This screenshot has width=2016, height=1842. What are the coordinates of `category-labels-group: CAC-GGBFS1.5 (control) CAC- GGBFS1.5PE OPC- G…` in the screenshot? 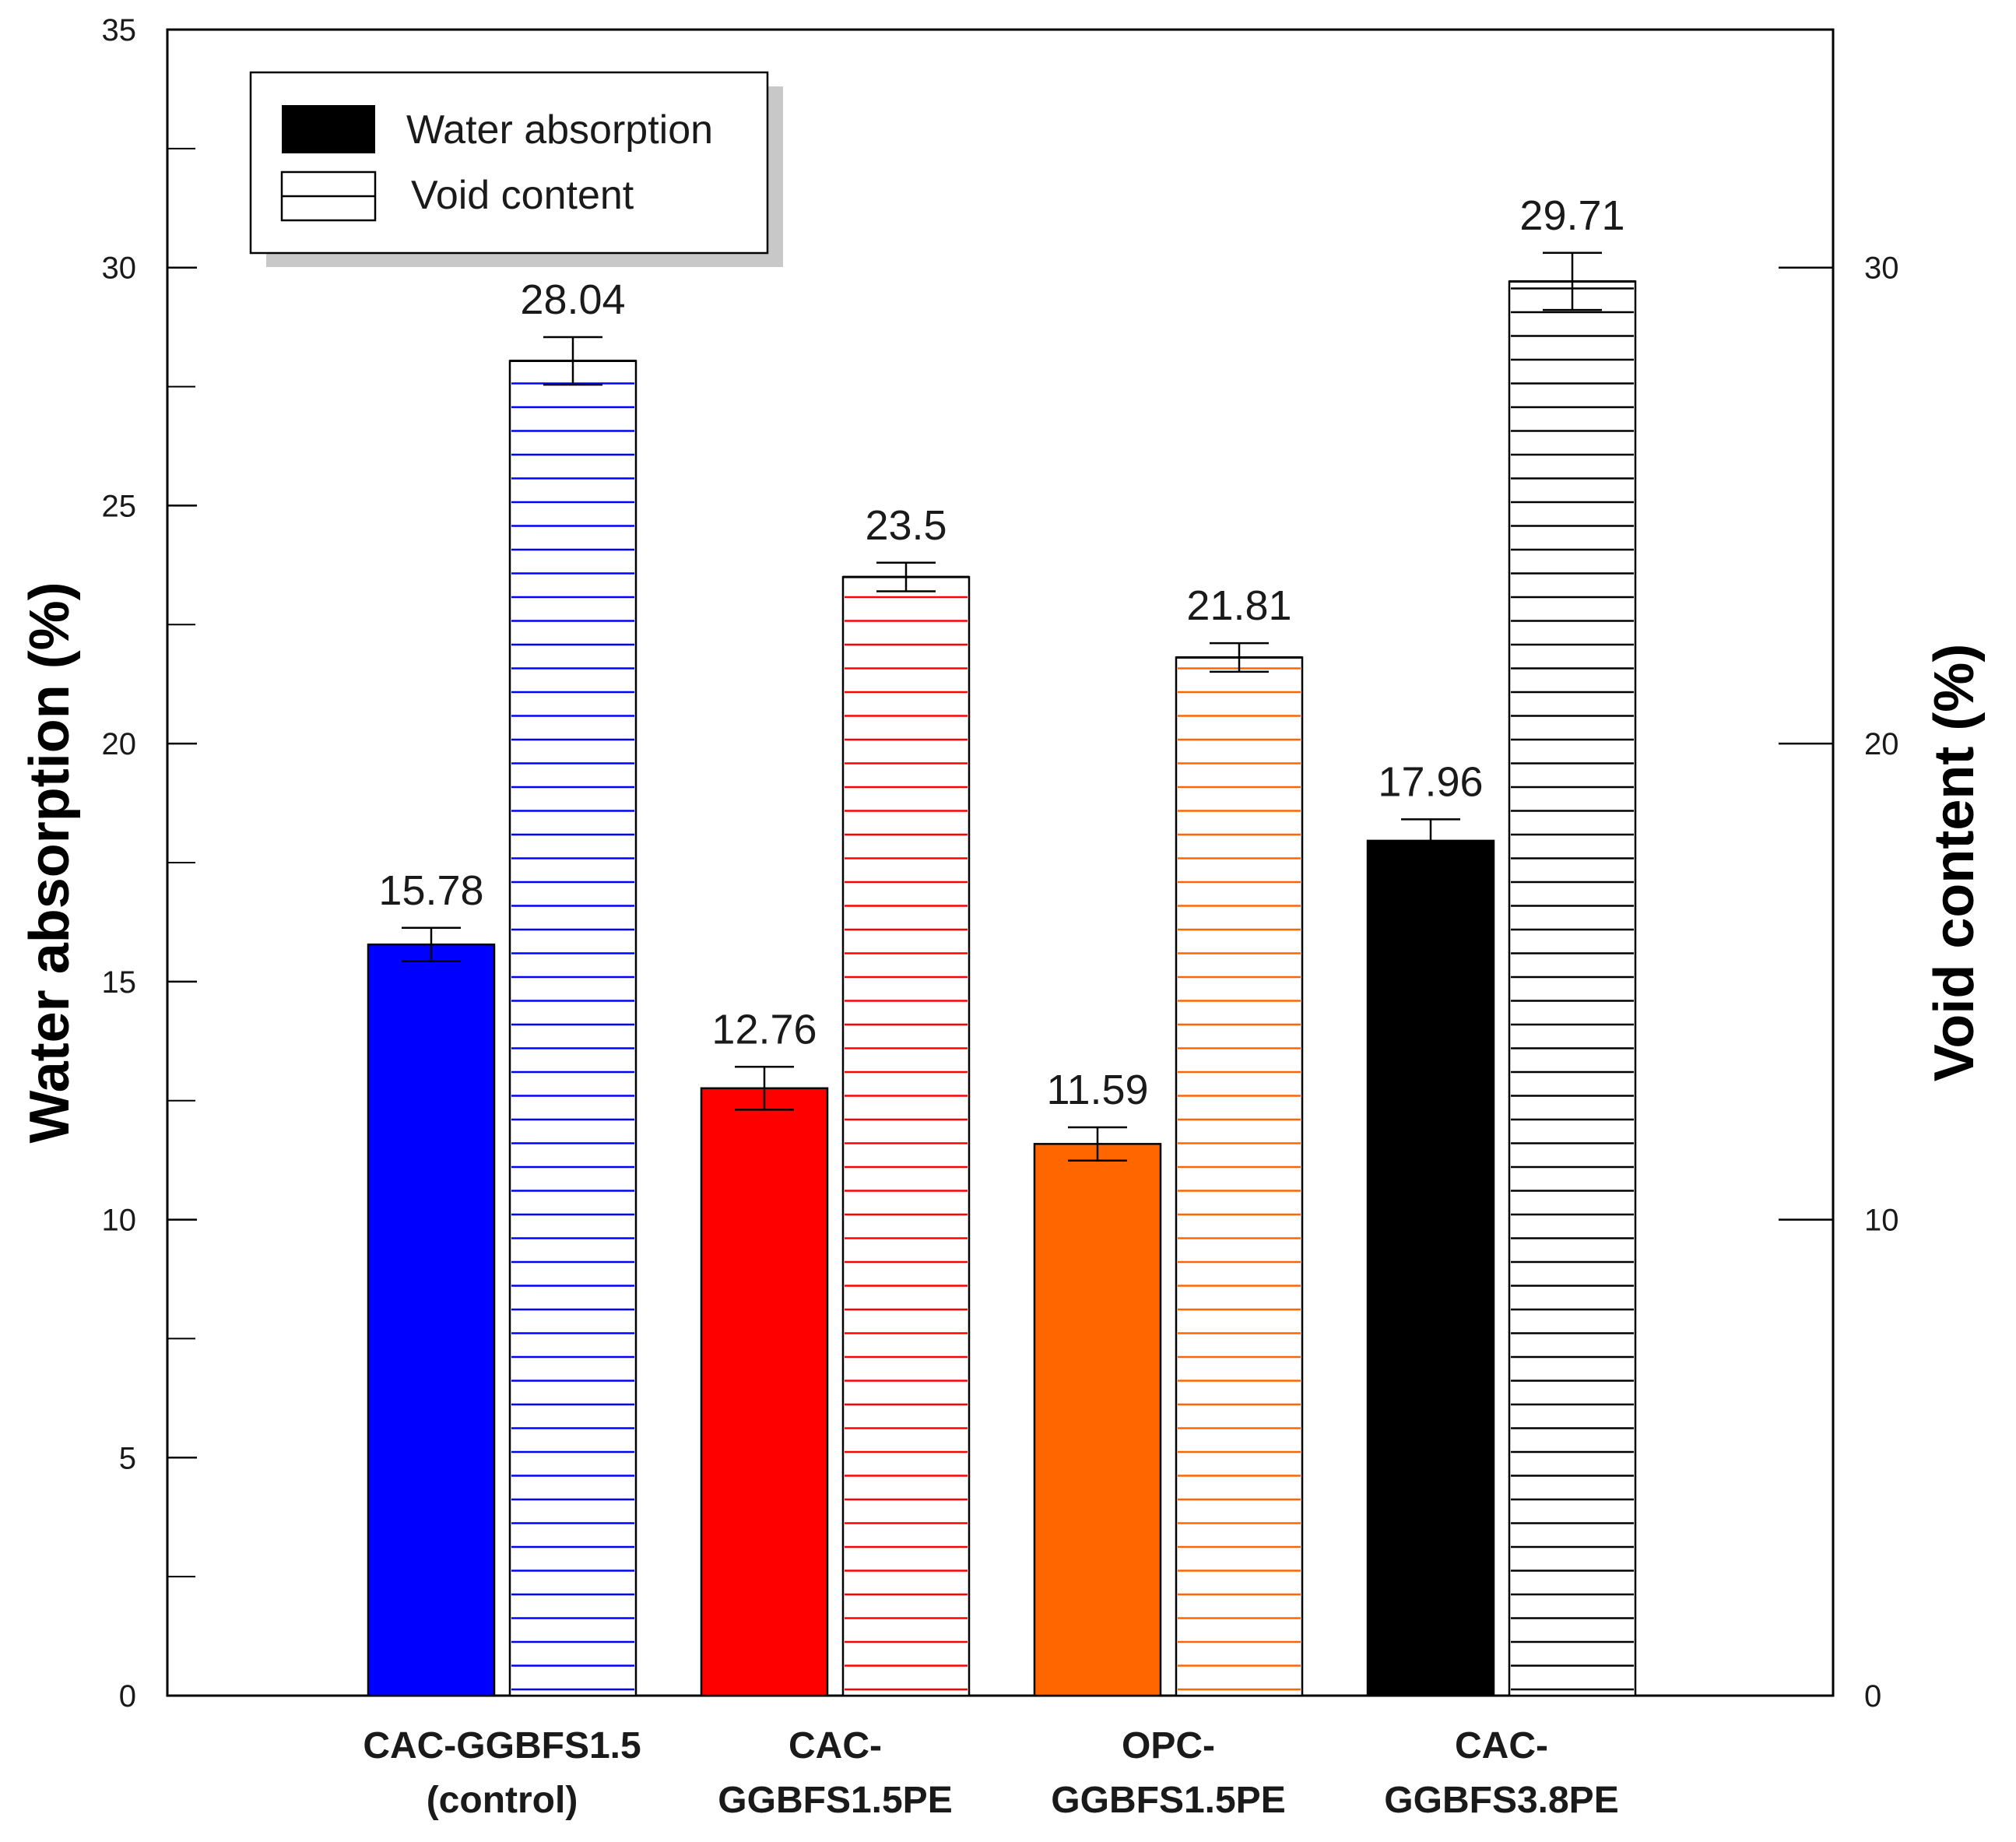 It's located at (991, 1773).